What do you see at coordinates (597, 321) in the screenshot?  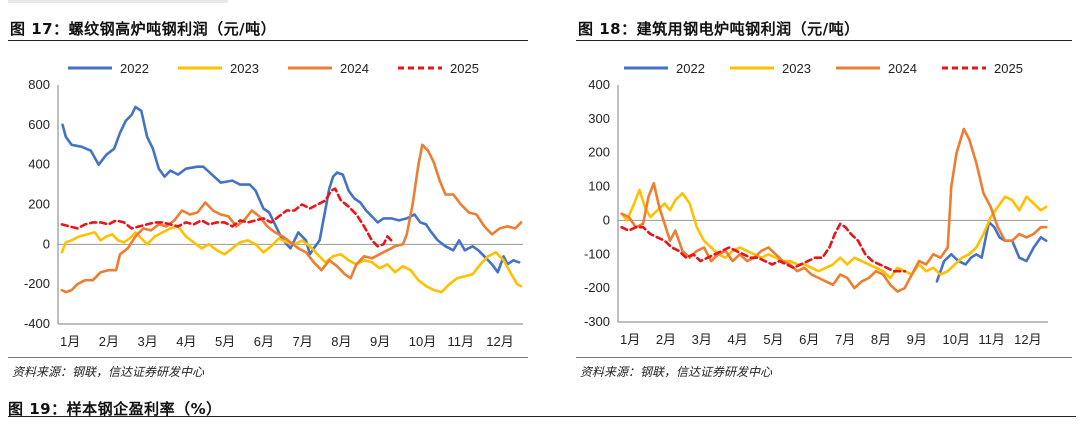 I see `y-tick-label: -300` at bounding box center [597, 321].